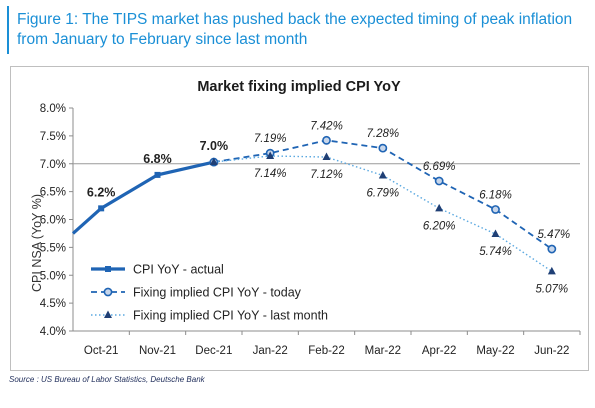 Image resolution: width=595 pixels, height=408 pixels. What do you see at coordinates (552, 289) in the screenshot?
I see `data-label: 5.07%` at bounding box center [552, 289].